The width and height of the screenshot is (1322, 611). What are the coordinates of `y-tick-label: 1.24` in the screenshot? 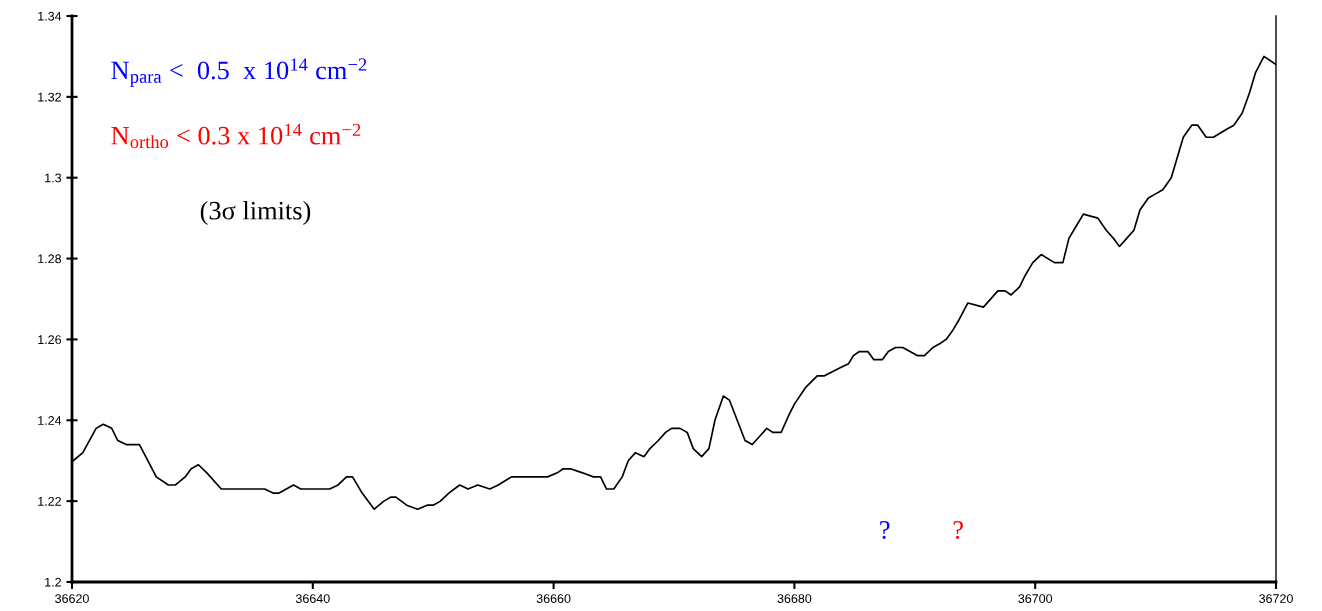 It's located at (50, 420).